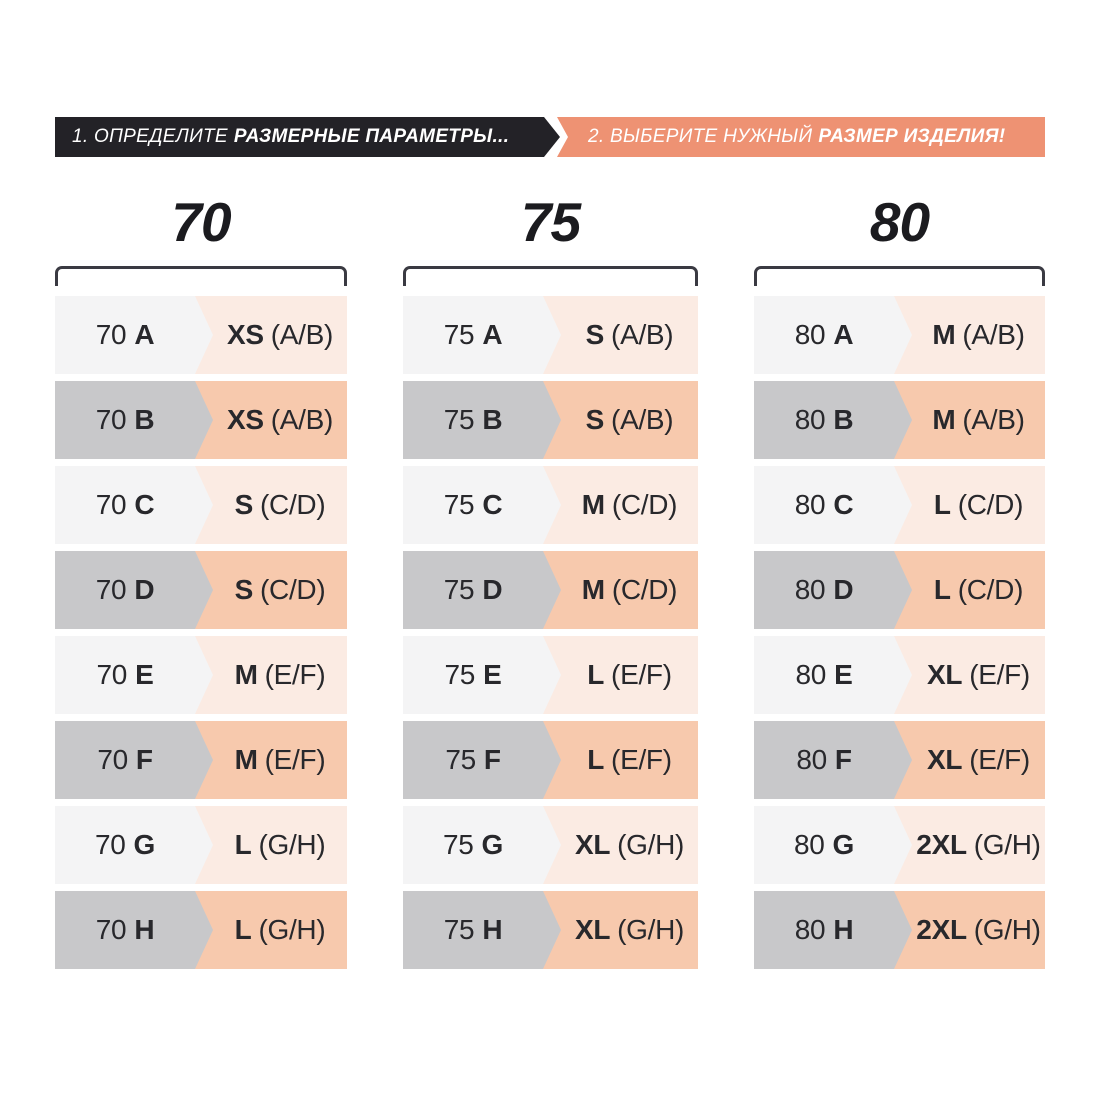 The width and height of the screenshot is (1100, 1100). Describe the element at coordinates (482, 845) in the screenshot. I see `measurement-cell: 75 G` at that location.